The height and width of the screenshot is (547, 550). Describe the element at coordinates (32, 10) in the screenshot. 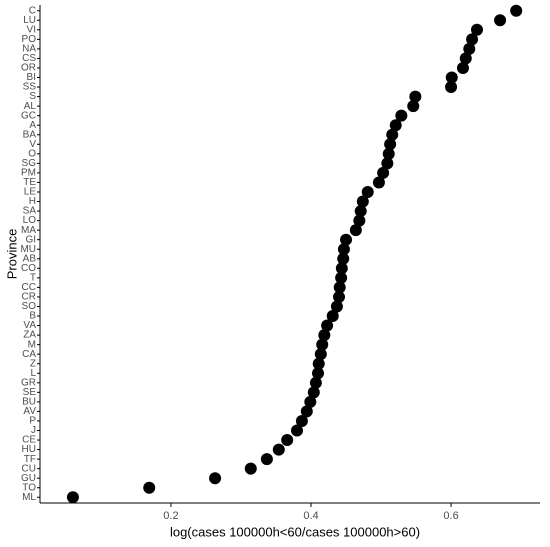

I see `y-tick-label: C` at that location.